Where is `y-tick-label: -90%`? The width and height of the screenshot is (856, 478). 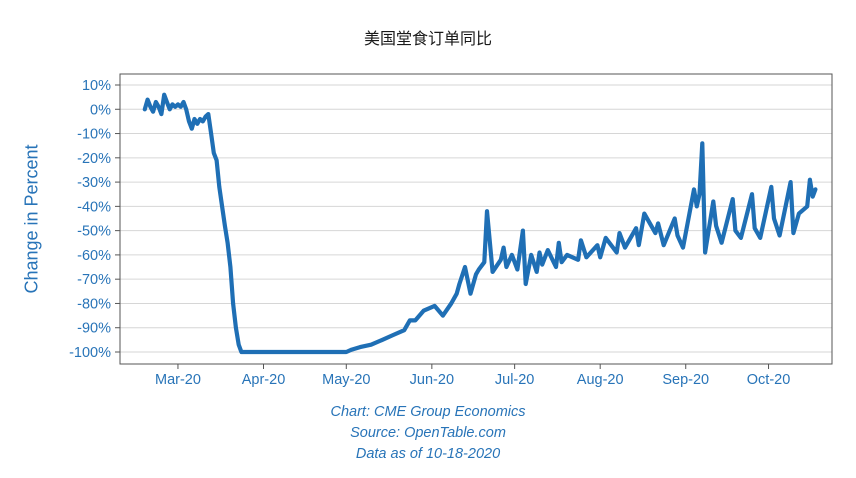 y-tick-label: -90% is located at coordinates (94, 329).